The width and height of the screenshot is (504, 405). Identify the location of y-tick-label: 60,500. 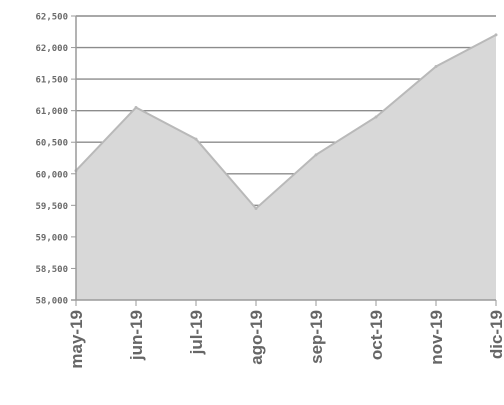
(51, 144).